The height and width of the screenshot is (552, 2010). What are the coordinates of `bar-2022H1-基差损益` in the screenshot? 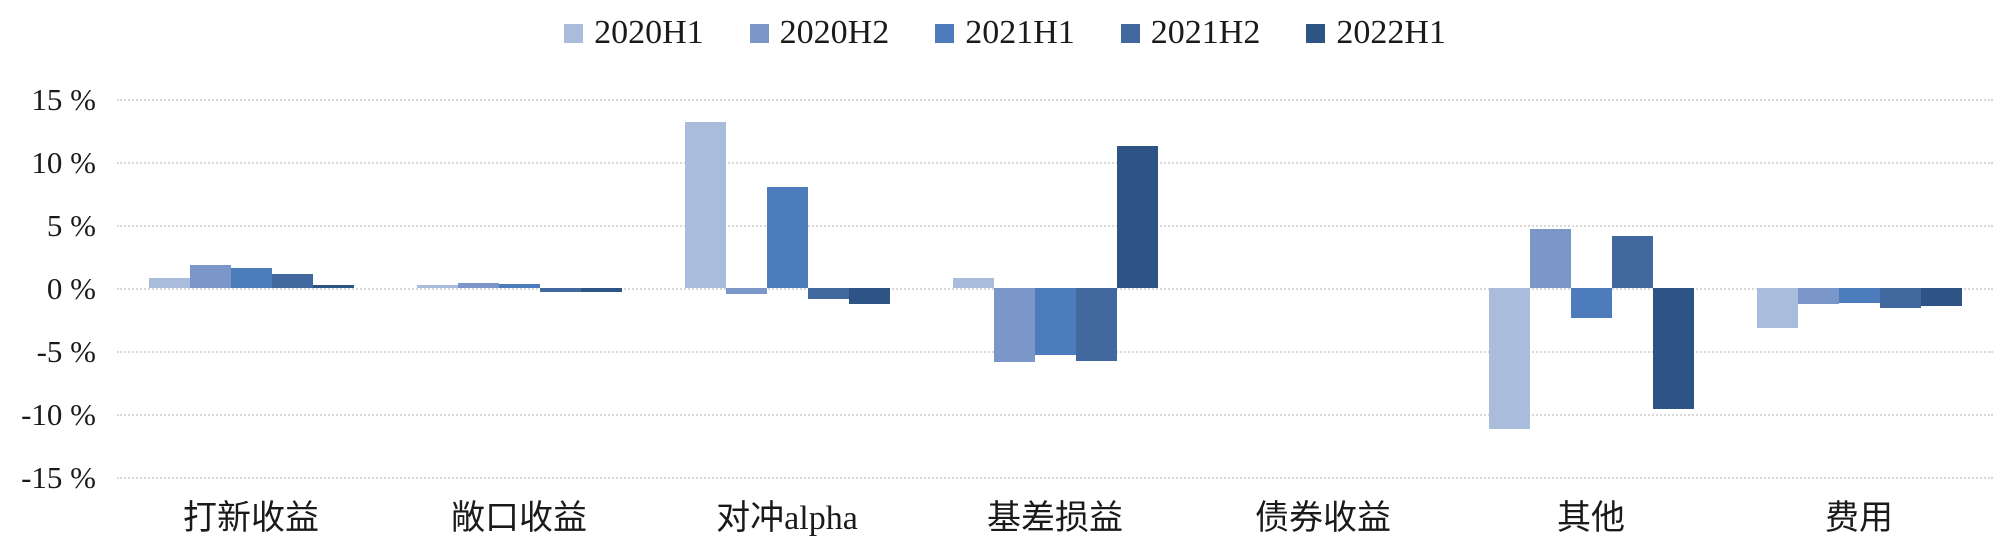 It's located at (1137, 216).